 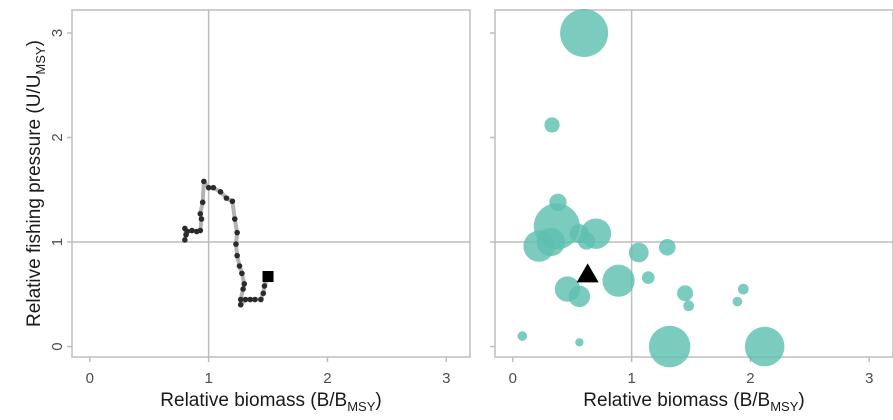 What do you see at coordinates (57, 346) in the screenshot?
I see `y-tick-label: 0` at bounding box center [57, 346].